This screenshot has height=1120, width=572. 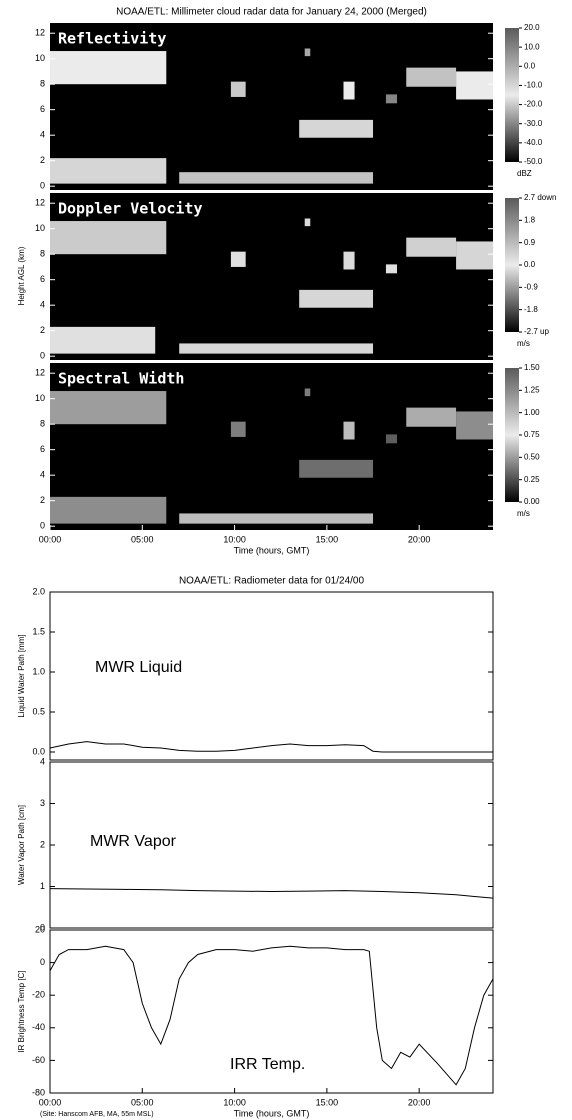 What do you see at coordinates (530, 65) in the screenshot?
I see `colorbar-label: 0.0` at bounding box center [530, 65].